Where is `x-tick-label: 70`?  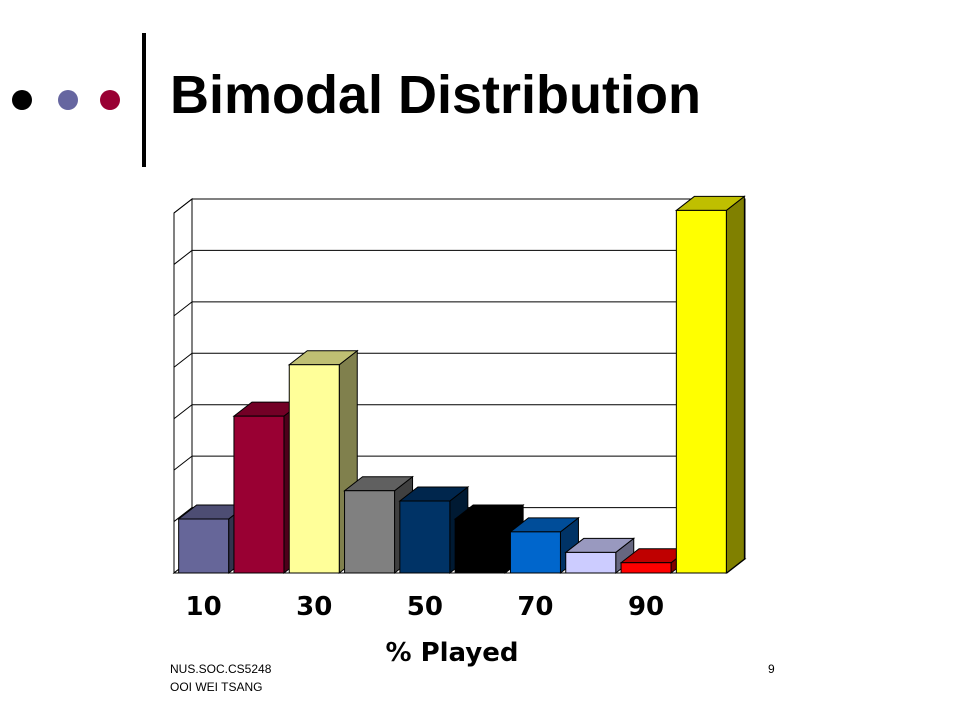
x-tick-label: 70 is located at coordinates (535, 607).